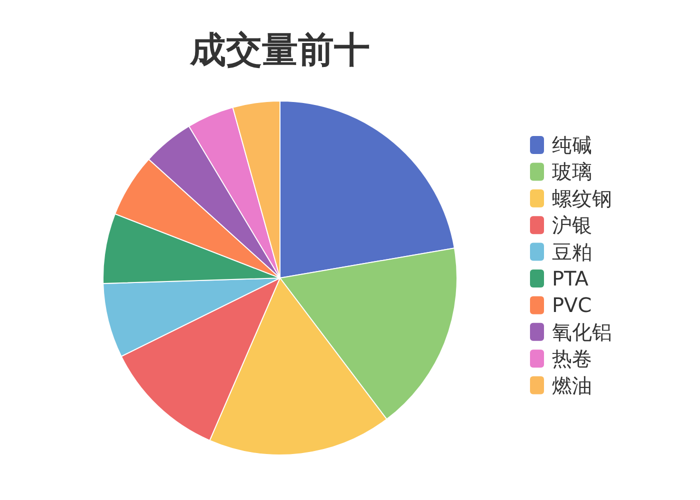 Image resolution: width=700 pixels, height=500 pixels. Describe the element at coordinates (280, 50) in the screenshot. I see `title: 成交量前十` at that location.